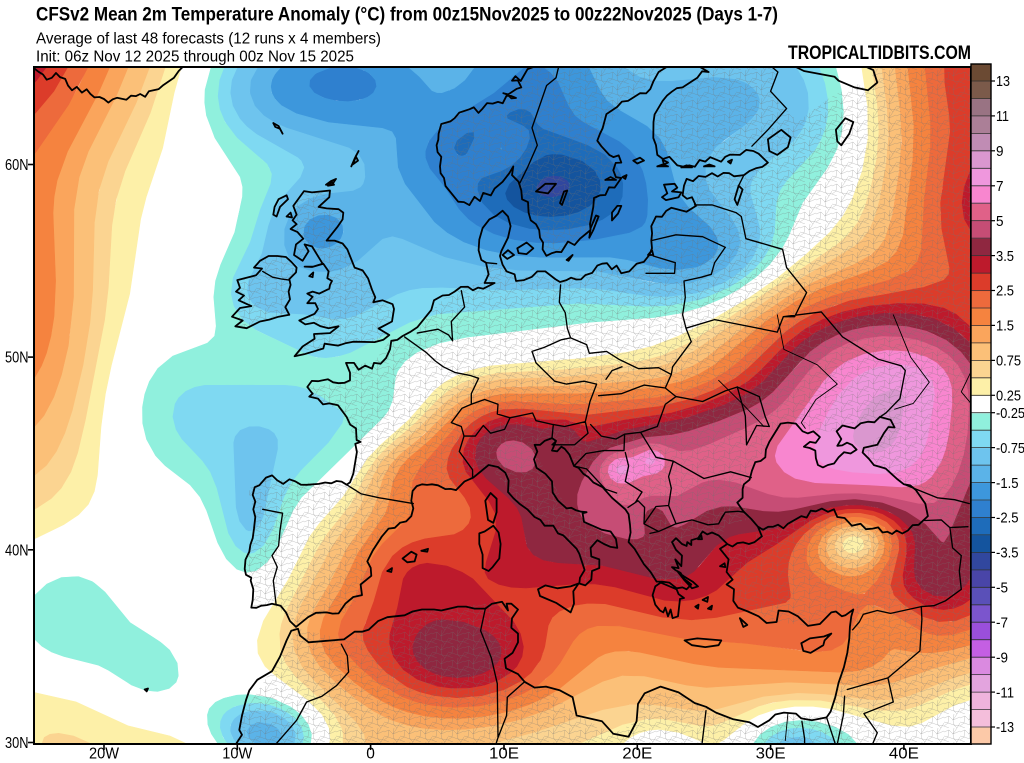  Describe the element at coordinates (17, 358) in the screenshot. I see `svg-text: 50N` at that location.